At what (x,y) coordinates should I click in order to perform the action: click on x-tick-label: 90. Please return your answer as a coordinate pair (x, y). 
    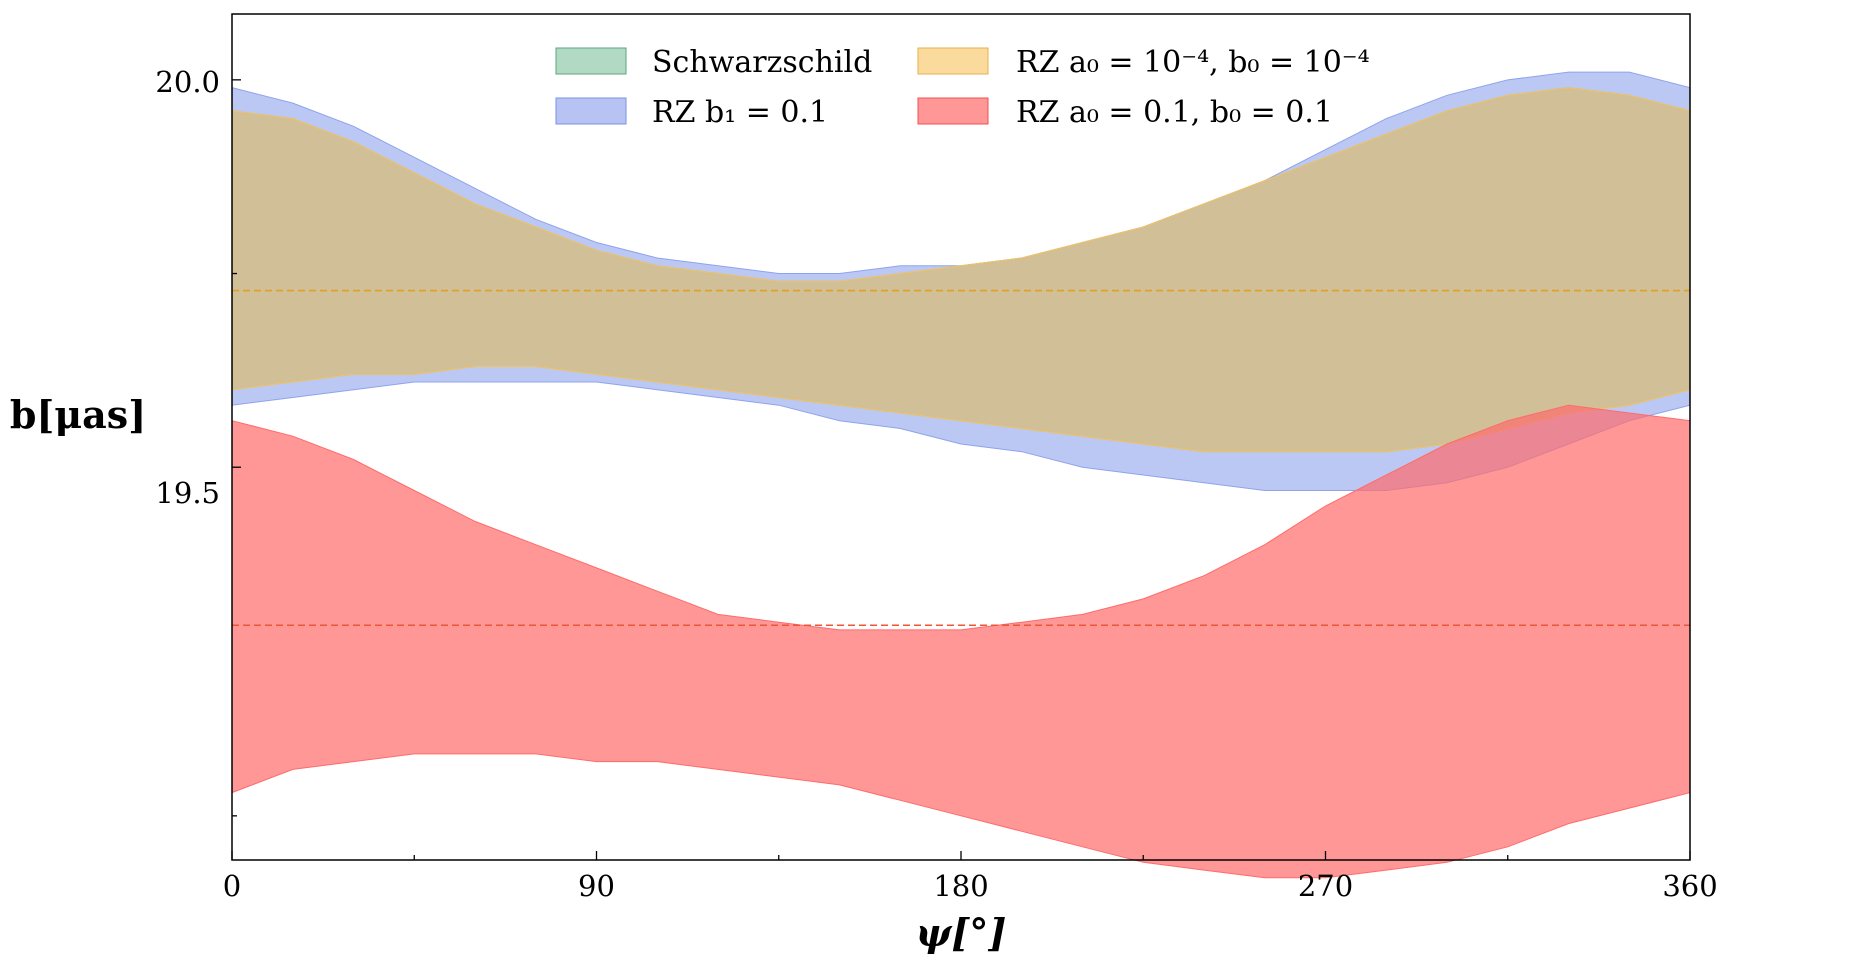
    Looking at the image, I should click on (596, 886).